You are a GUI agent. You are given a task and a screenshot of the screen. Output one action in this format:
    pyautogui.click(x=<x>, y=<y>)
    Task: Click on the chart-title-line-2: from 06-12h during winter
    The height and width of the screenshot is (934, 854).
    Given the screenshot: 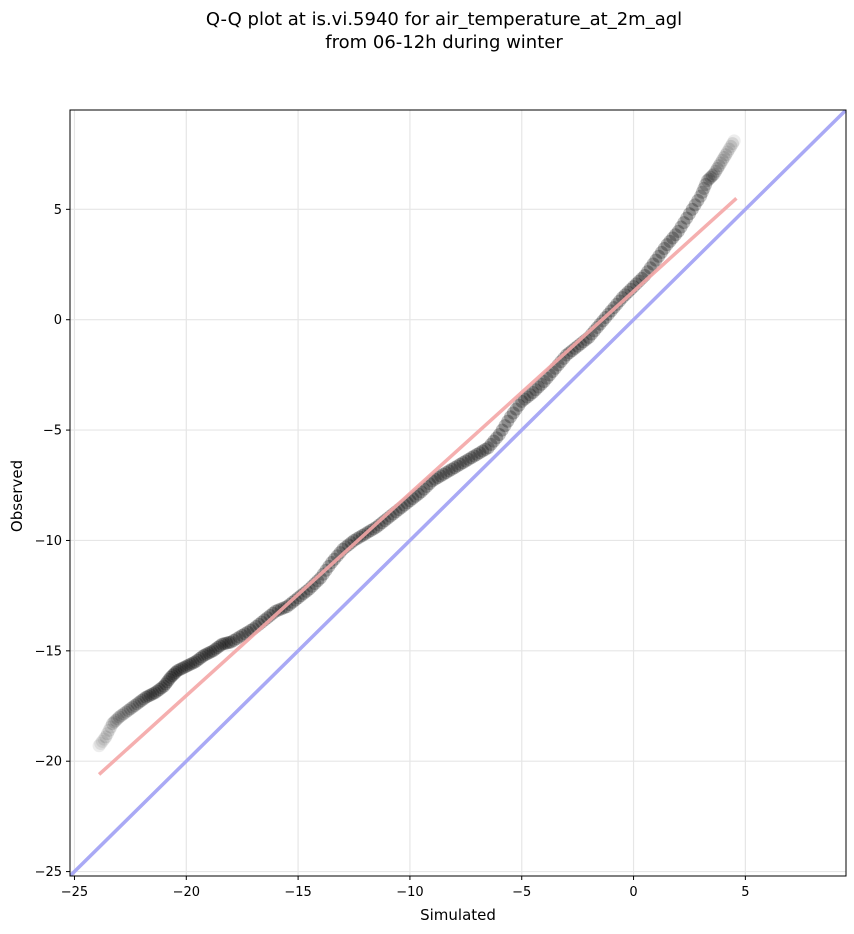 What is the action you would take?
    pyautogui.click(x=444, y=42)
    